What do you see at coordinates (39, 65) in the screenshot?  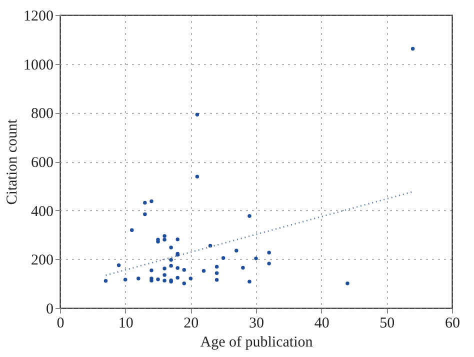 I see `y-tick-label: 1000` at bounding box center [39, 65].